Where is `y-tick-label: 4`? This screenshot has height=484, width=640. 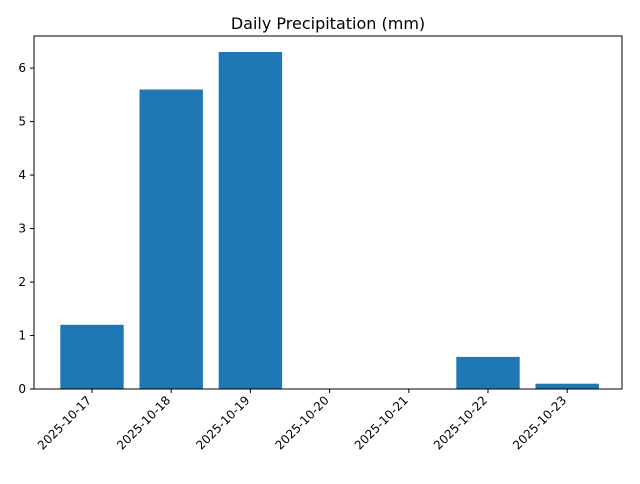
y-tick-label: 4 is located at coordinates (22, 175).